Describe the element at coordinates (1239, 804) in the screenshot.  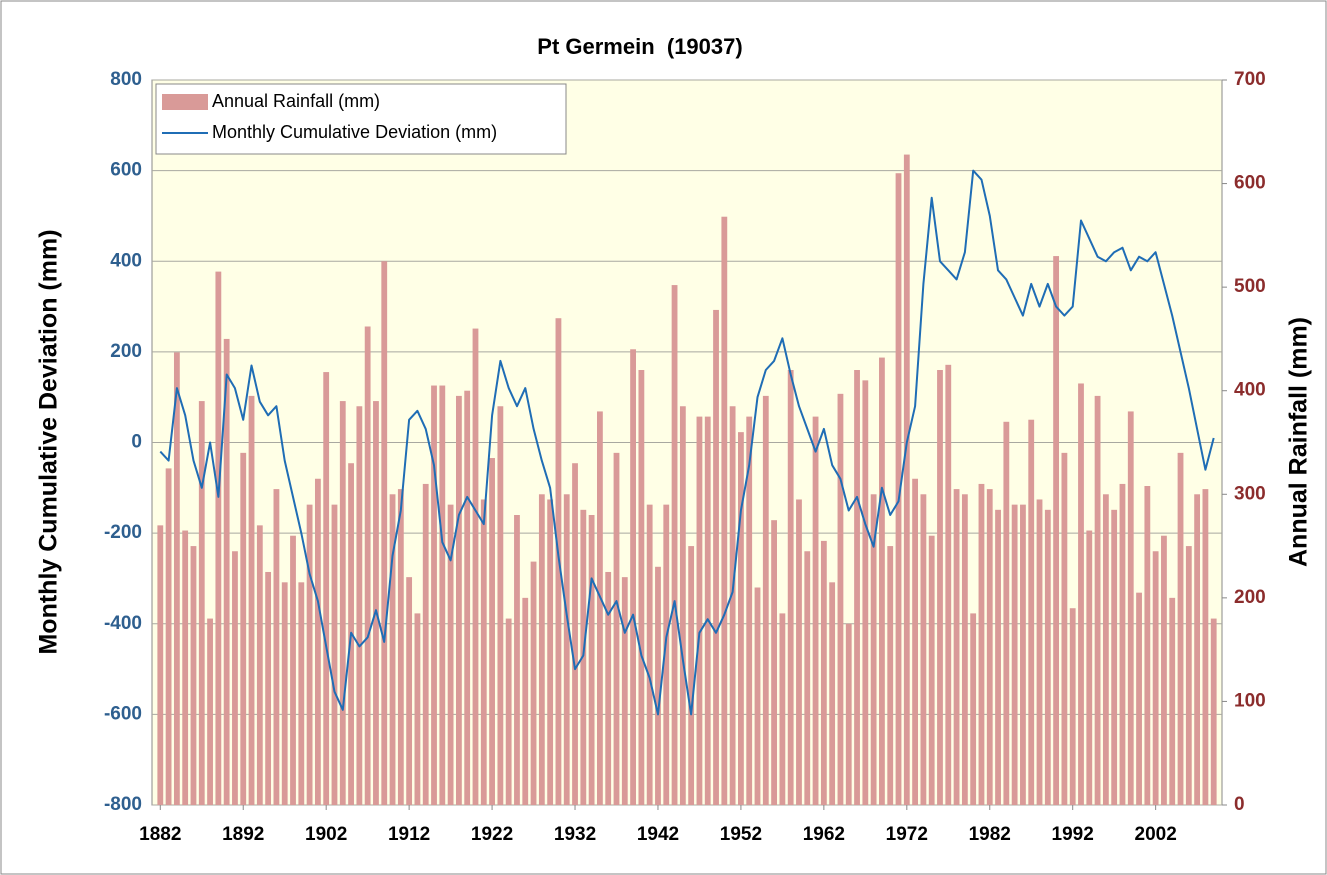
I see `y2-tick-label: 0` at that location.